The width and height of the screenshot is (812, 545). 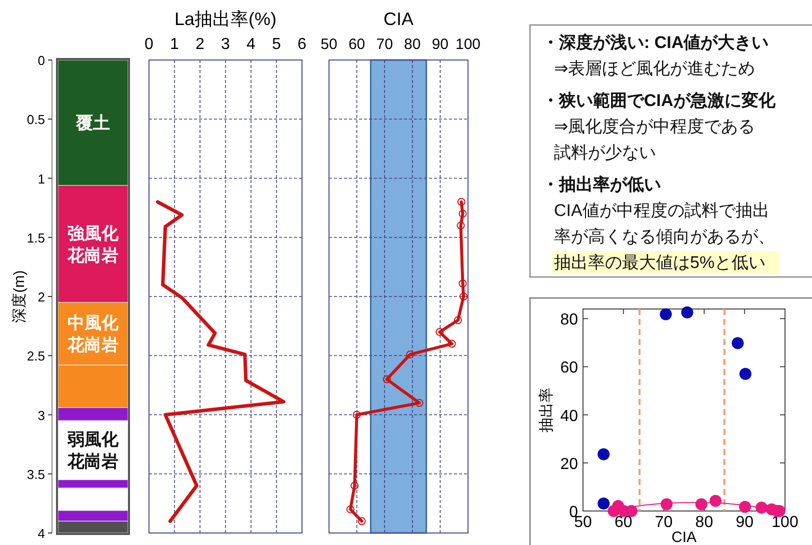 What do you see at coordinates (41, 297) in the screenshot?
I see `y-tick-label: 2` at bounding box center [41, 297].